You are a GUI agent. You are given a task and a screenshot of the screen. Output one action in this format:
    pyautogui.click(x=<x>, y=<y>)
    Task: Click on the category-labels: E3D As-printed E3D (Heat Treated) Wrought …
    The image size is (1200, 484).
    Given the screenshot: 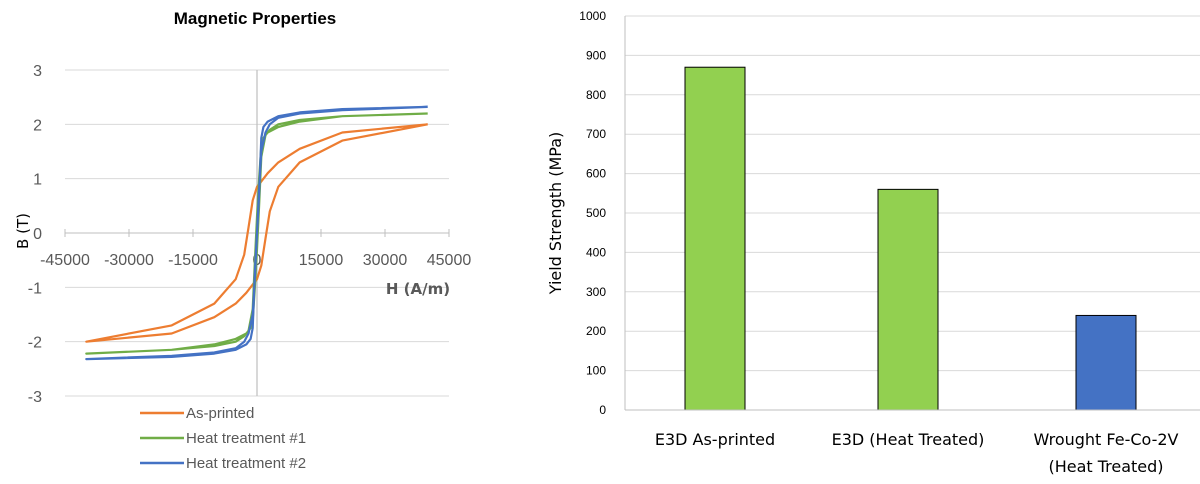 What is the action you would take?
    pyautogui.click(x=917, y=453)
    